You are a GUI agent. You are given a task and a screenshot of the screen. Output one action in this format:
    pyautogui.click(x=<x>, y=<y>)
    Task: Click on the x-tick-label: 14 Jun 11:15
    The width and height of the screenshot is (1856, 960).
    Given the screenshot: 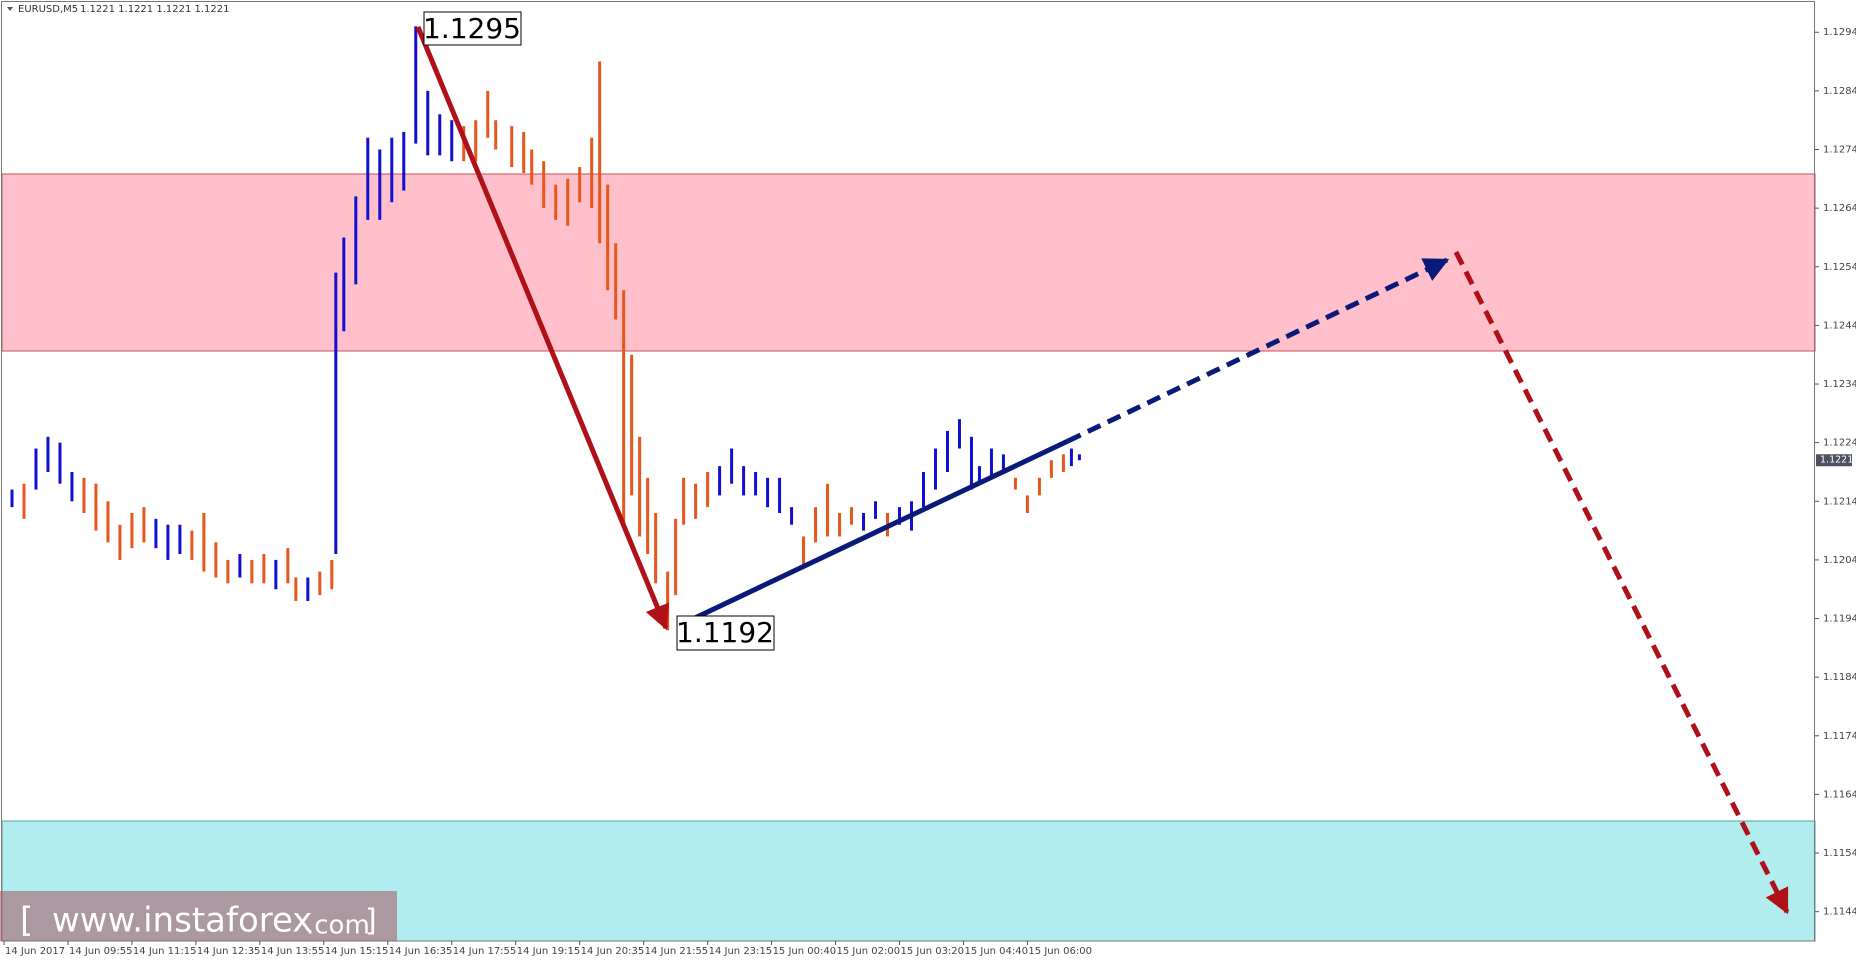 What is the action you would take?
    pyautogui.click(x=165, y=951)
    